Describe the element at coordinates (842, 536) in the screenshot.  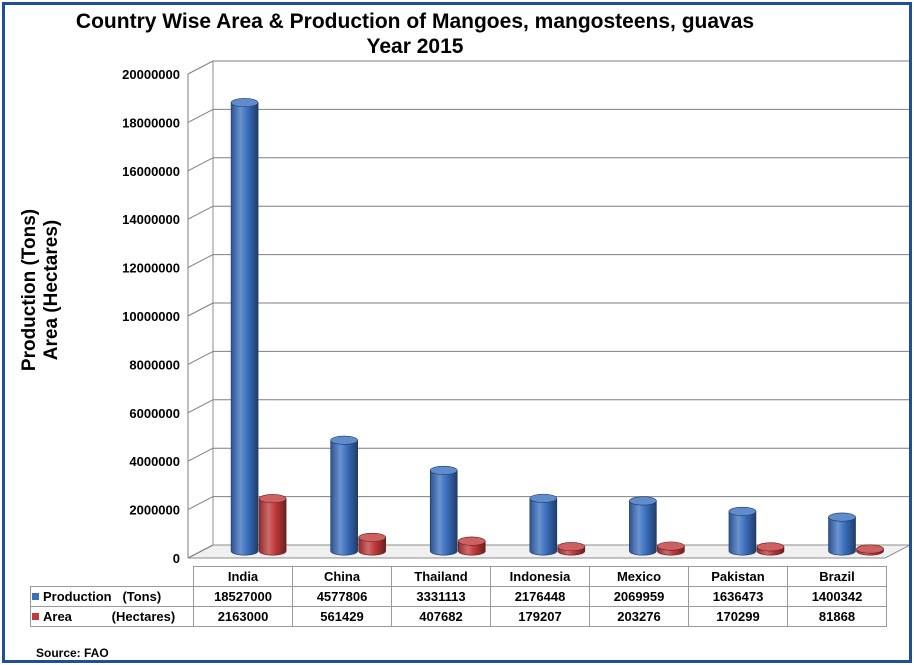
I see `bar-brazil-production` at that location.